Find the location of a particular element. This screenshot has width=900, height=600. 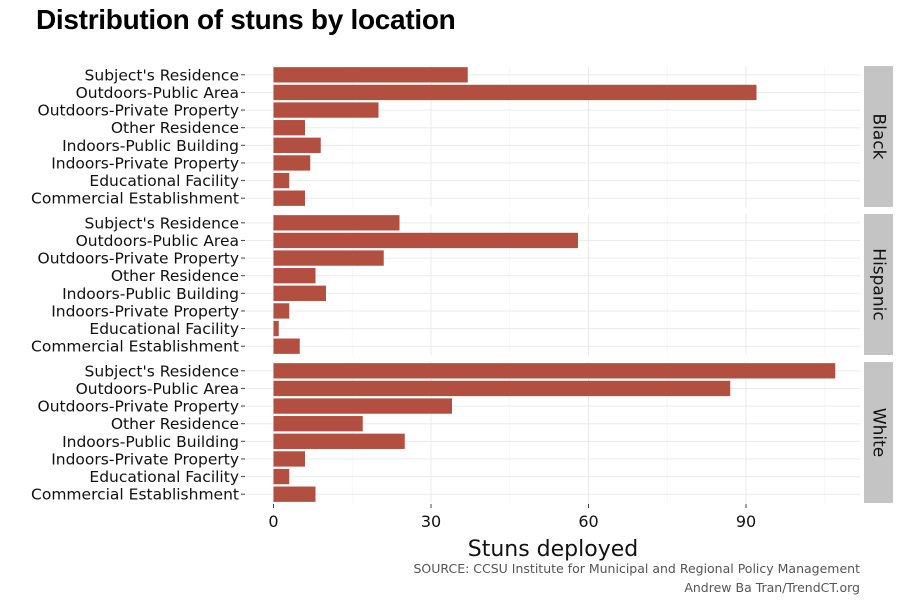

facet-strip-white is located at coordinates (878, 432).